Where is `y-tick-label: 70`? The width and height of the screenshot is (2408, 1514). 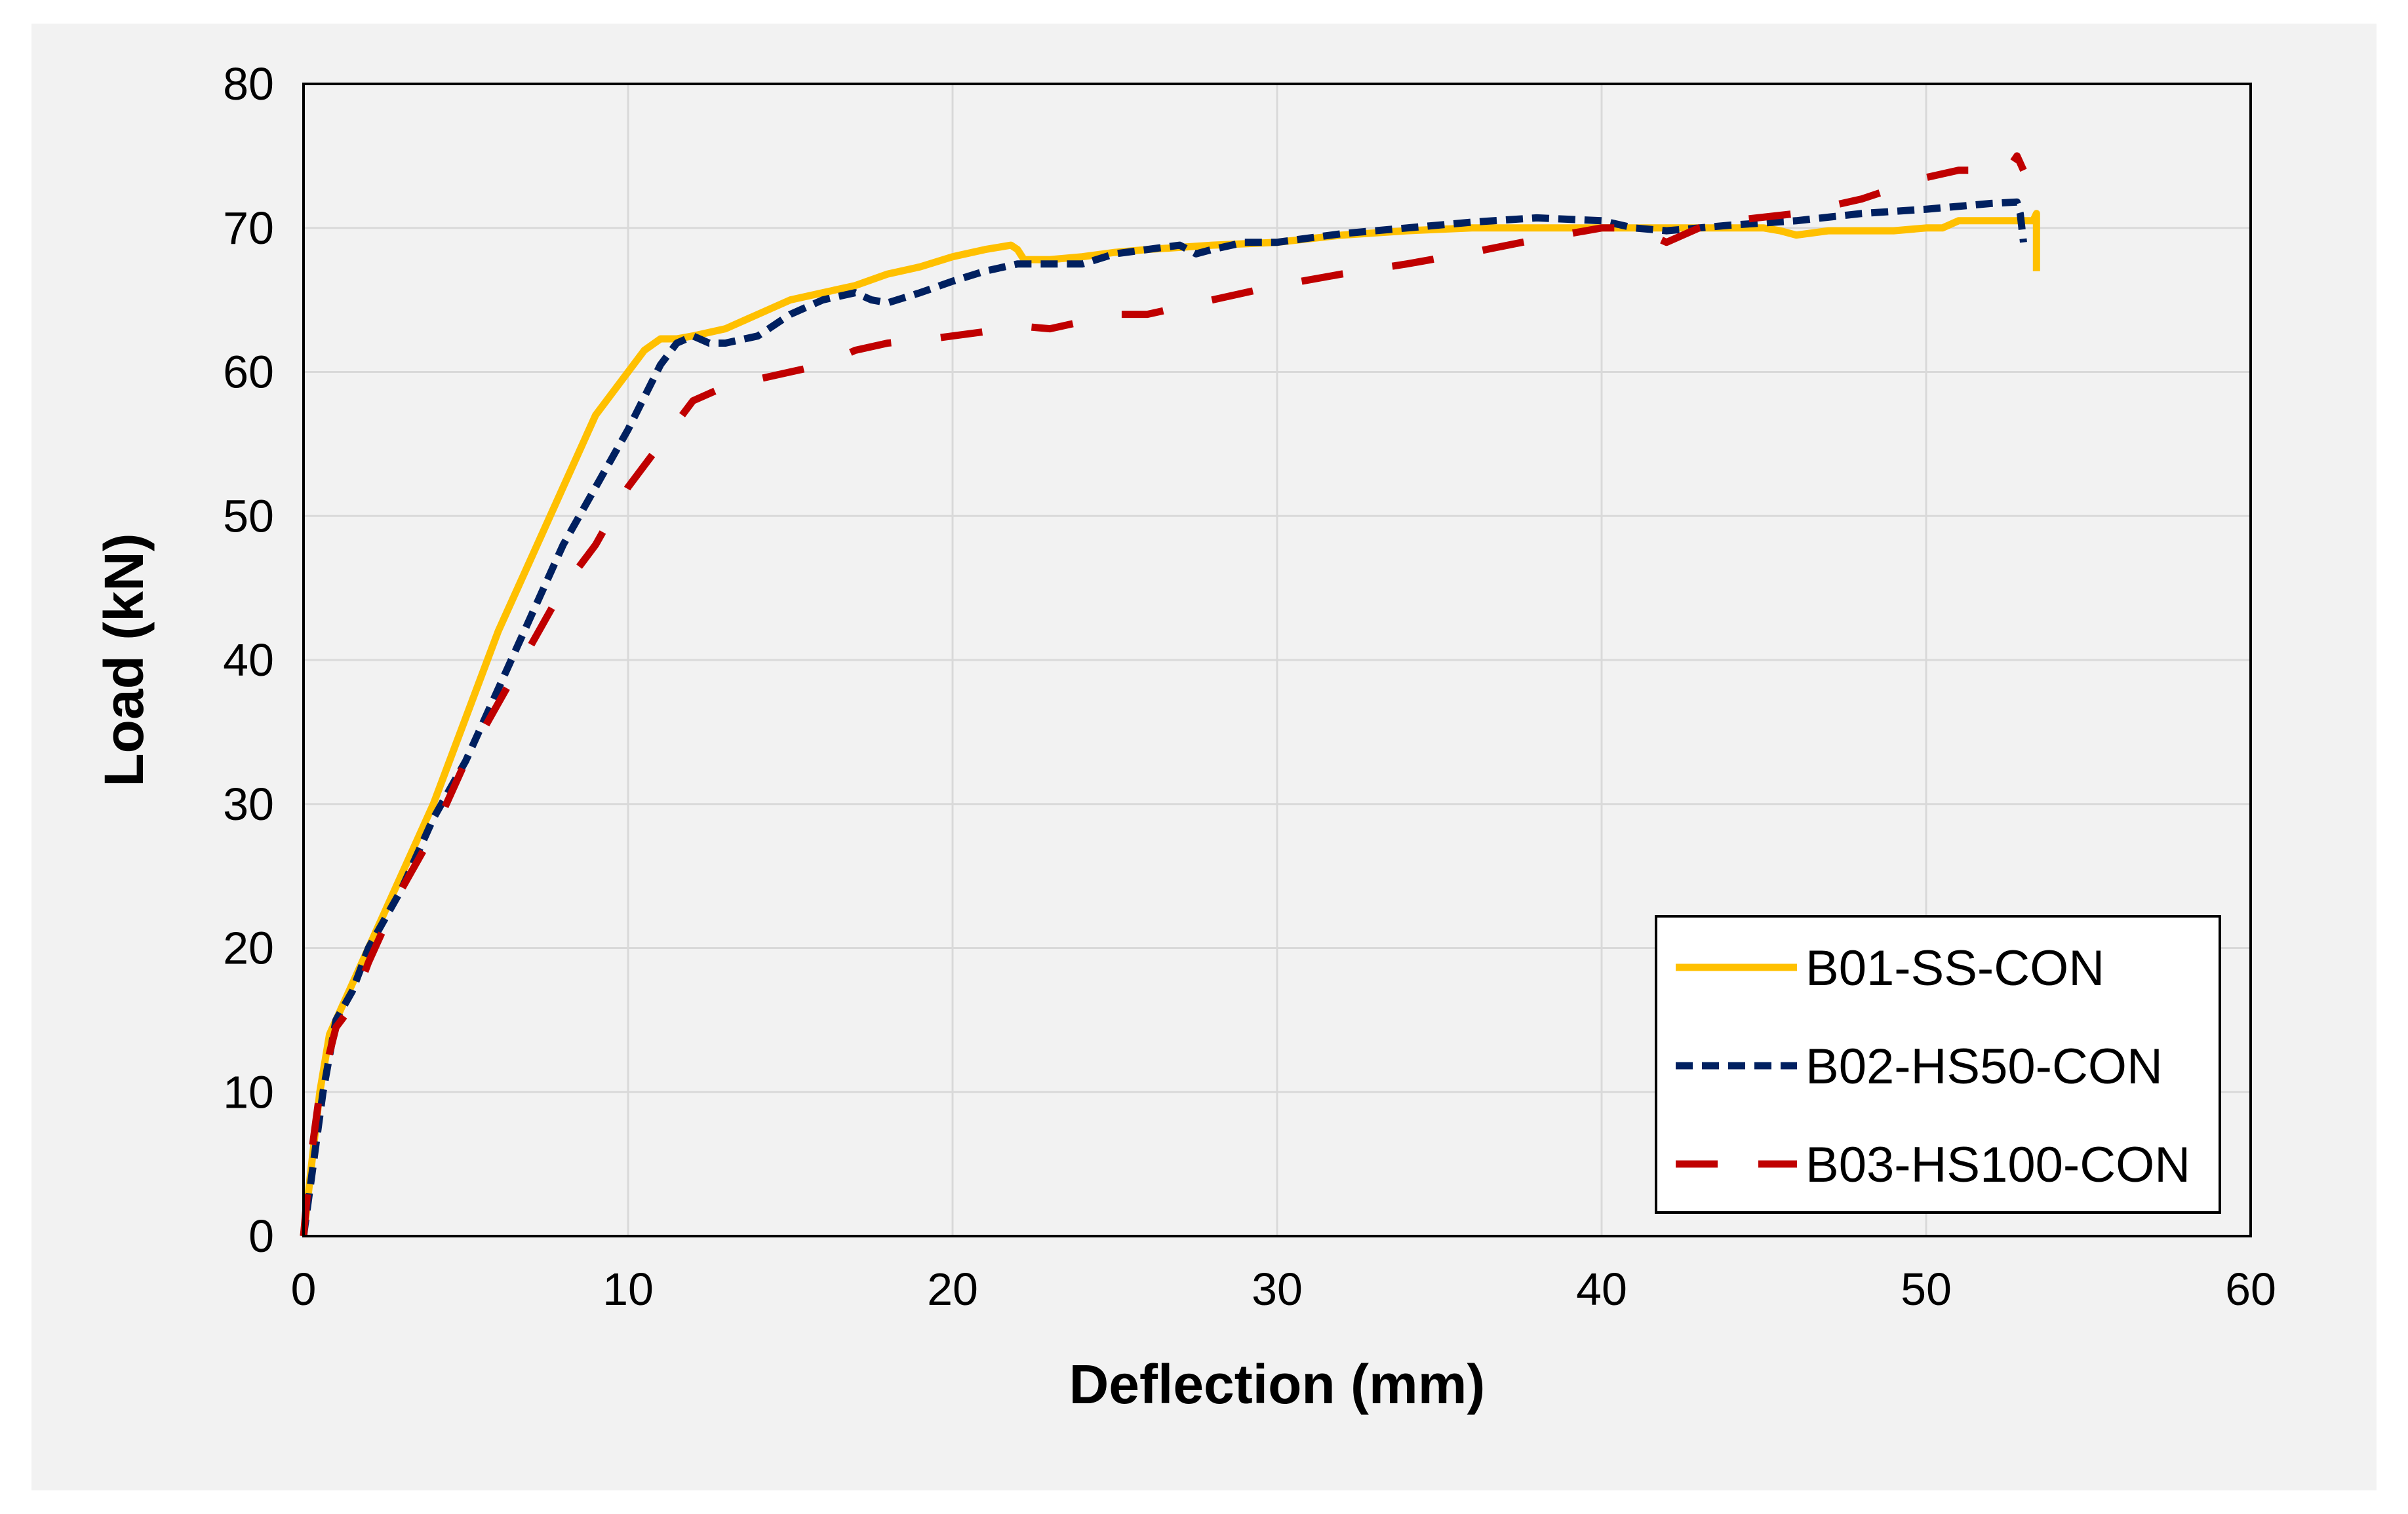
y-tick-label: 70 is located at coordinates (248, 229).